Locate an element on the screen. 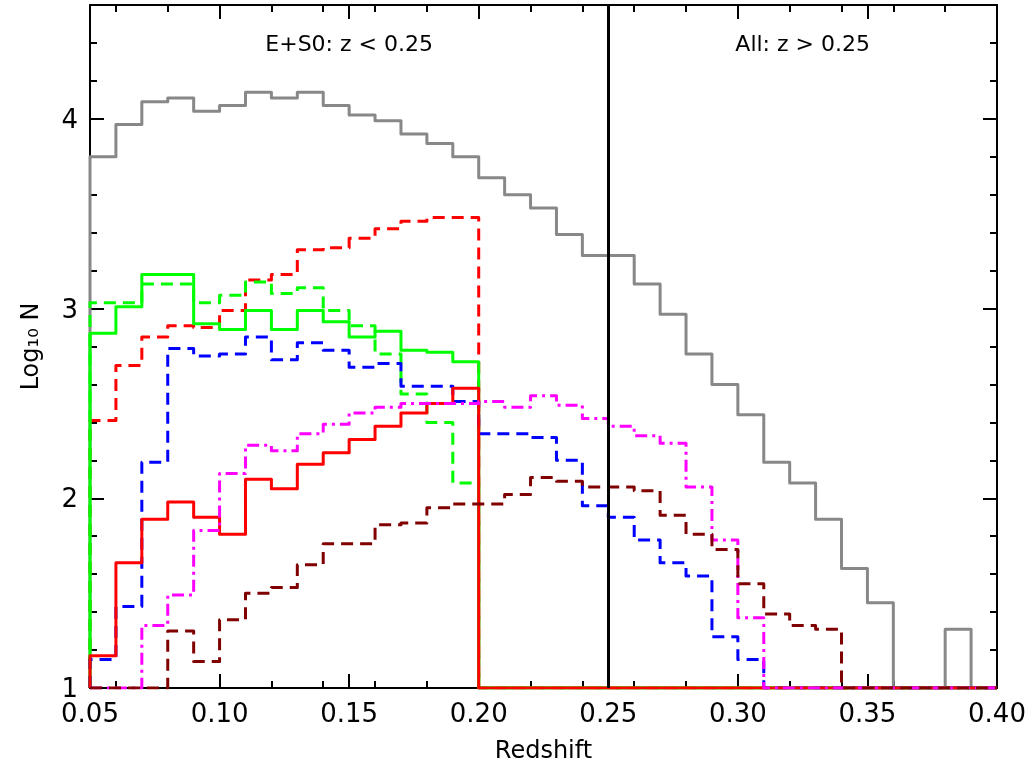 The width and height of the screenshot is (1034, 784). annotation: All: z > 0.25 is located at coordinates (802, 43).